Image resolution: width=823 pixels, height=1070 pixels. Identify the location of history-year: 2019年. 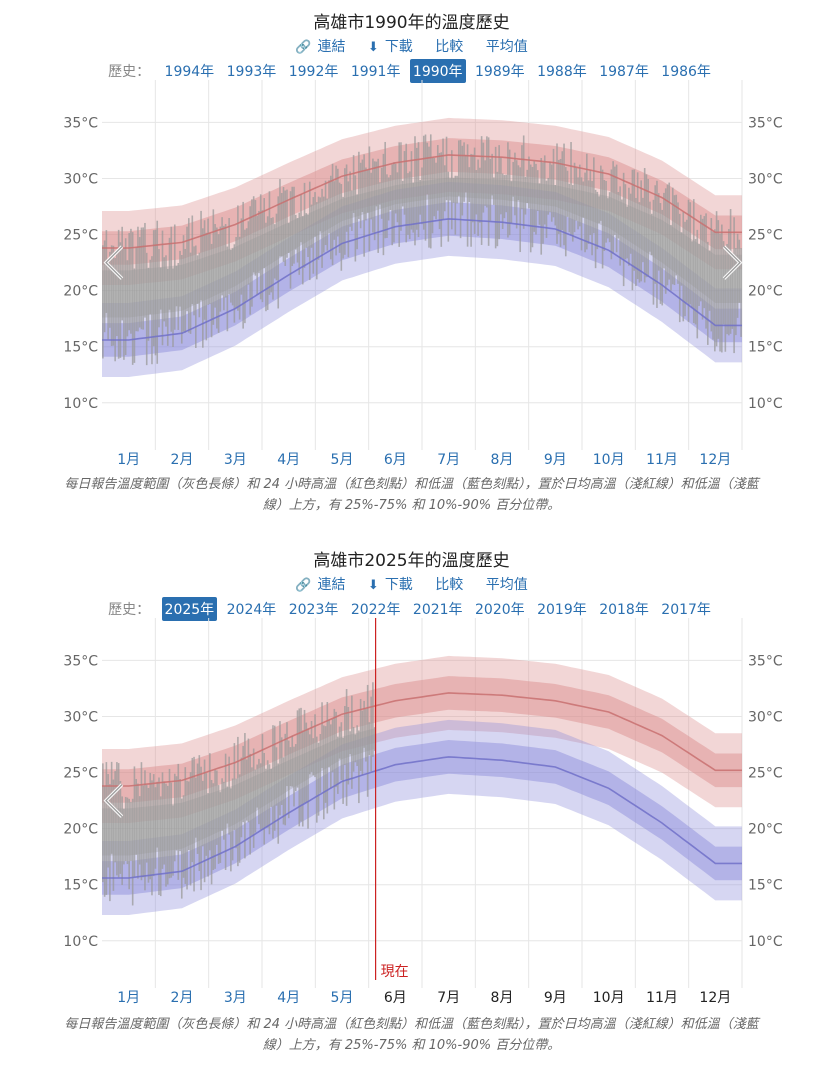
(562, 610).